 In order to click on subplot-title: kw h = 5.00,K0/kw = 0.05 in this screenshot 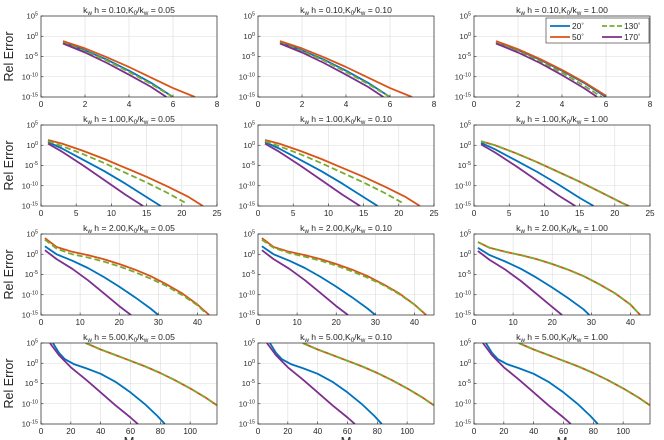, I will do `click(129, 338)`.